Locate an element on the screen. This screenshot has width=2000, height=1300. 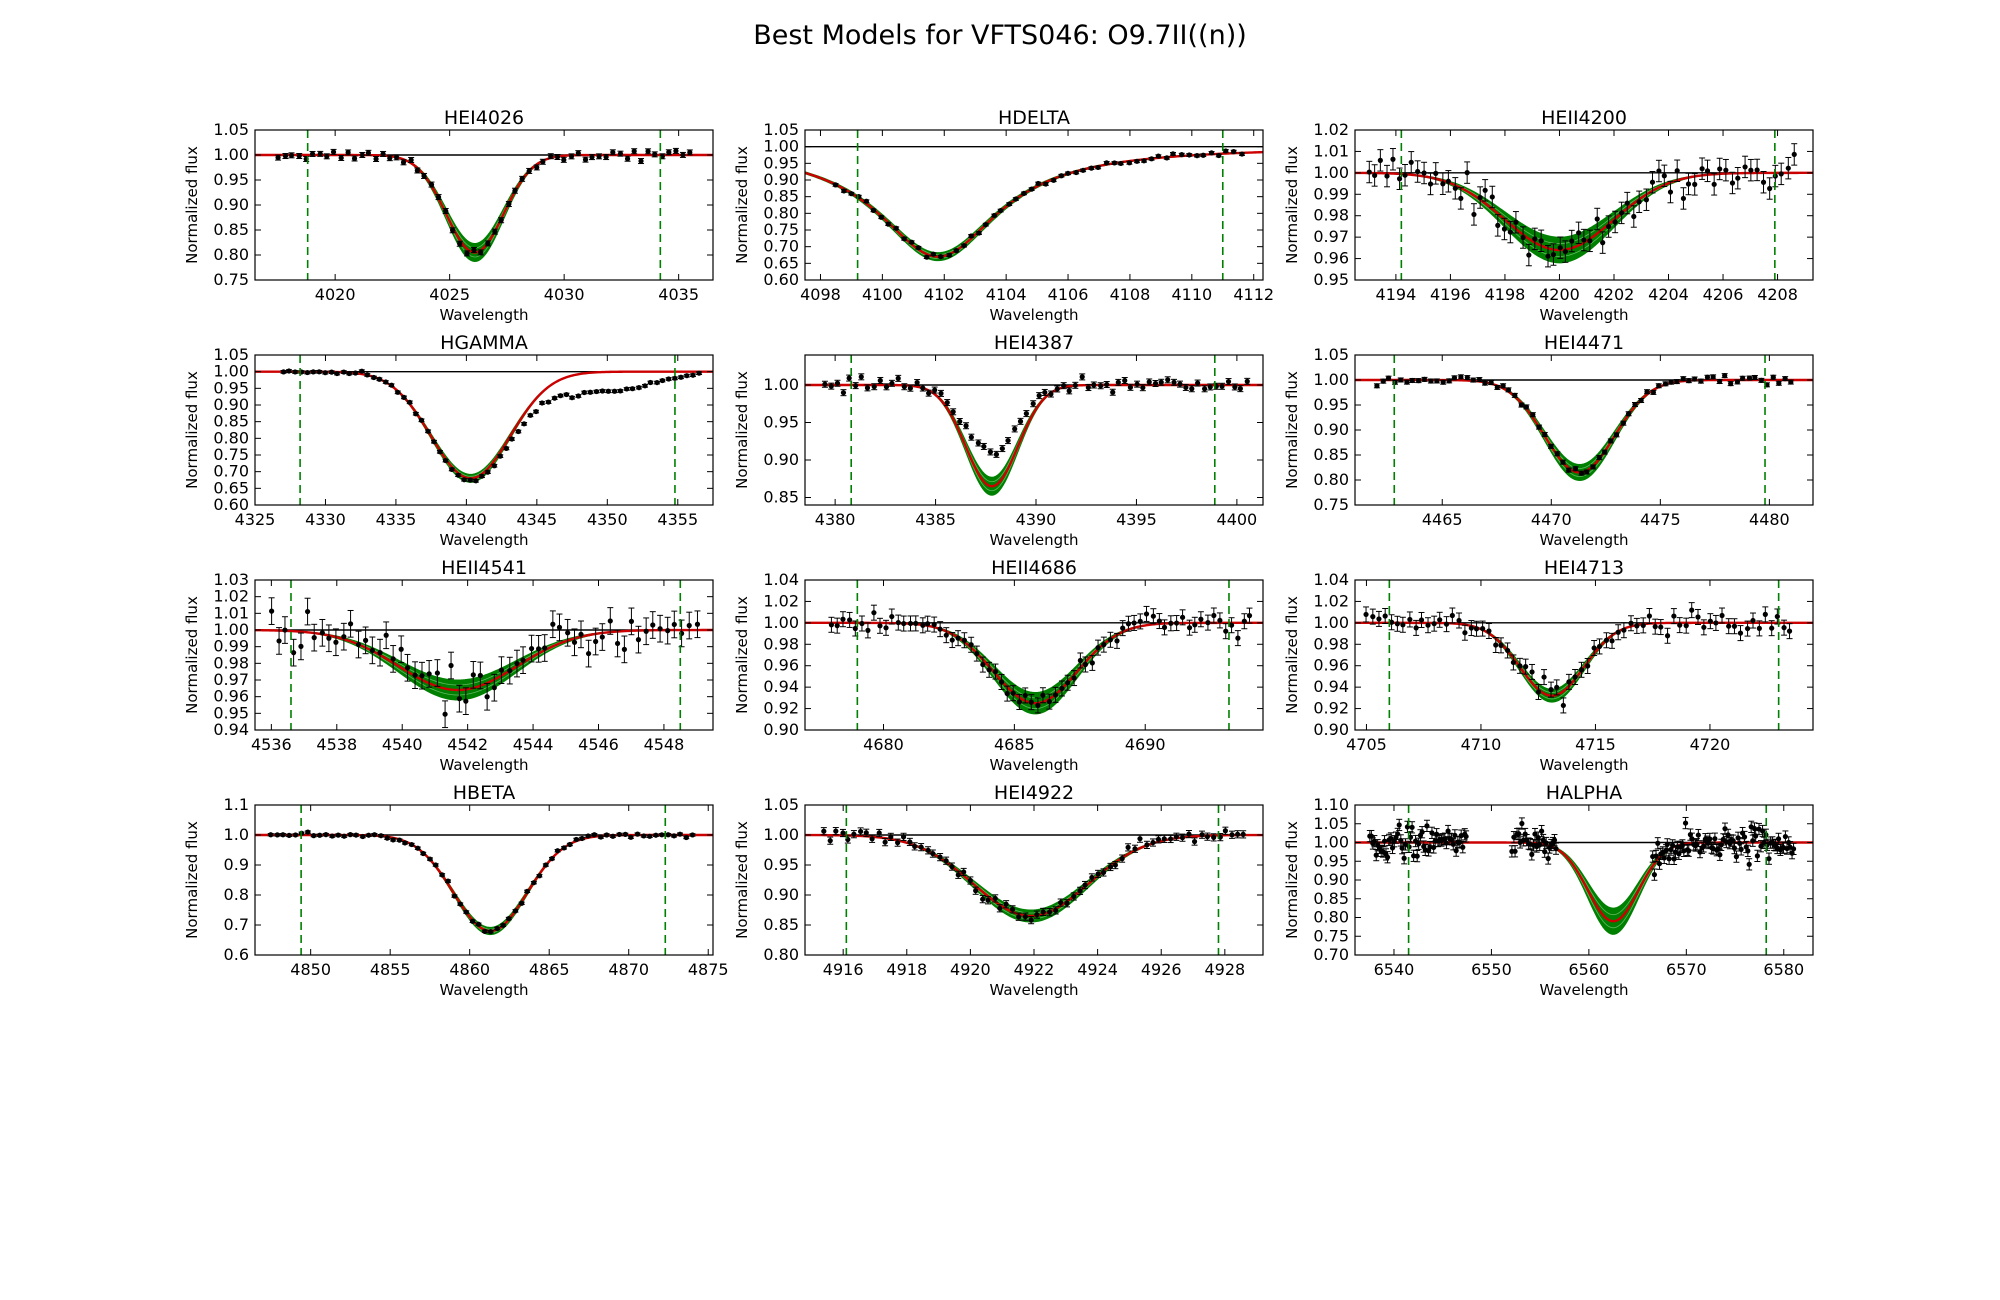
model-grid-line is located at coordinates (484, 201).